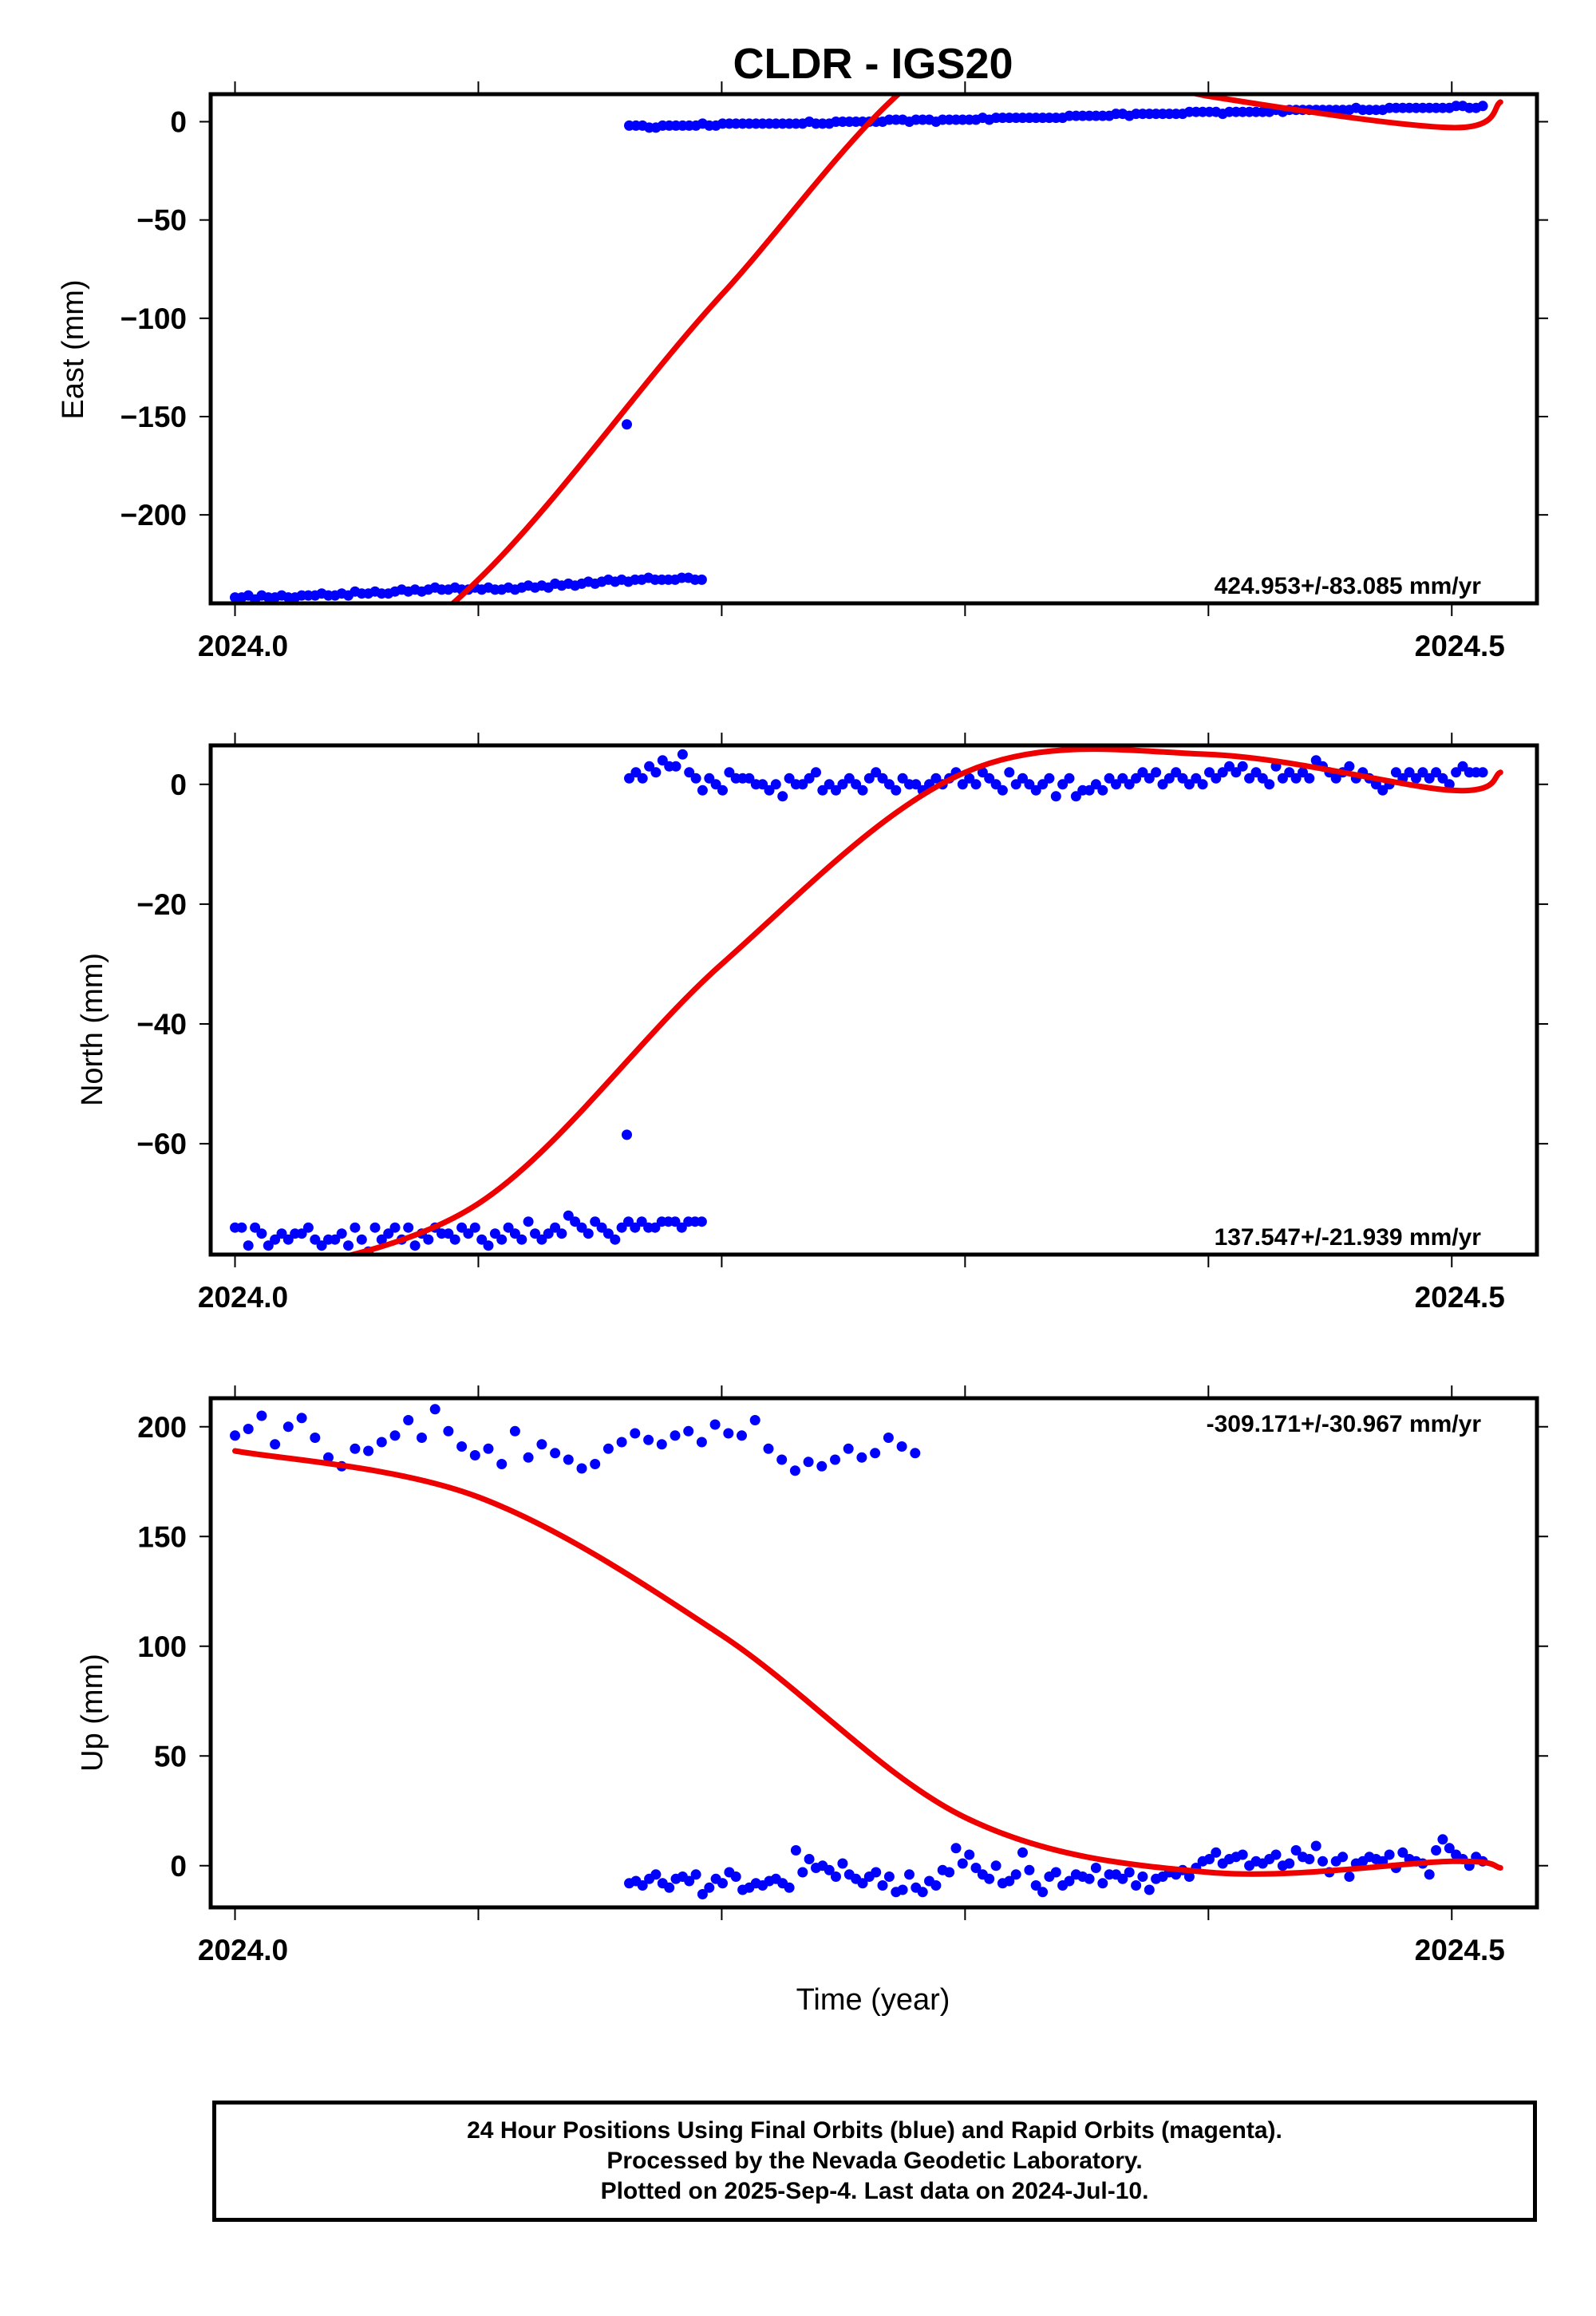 The image size is (1596, 2316). Describe the element at coordinates (162, 1646) in the screenshot. I see `up-ytick-label: 100` at that location.